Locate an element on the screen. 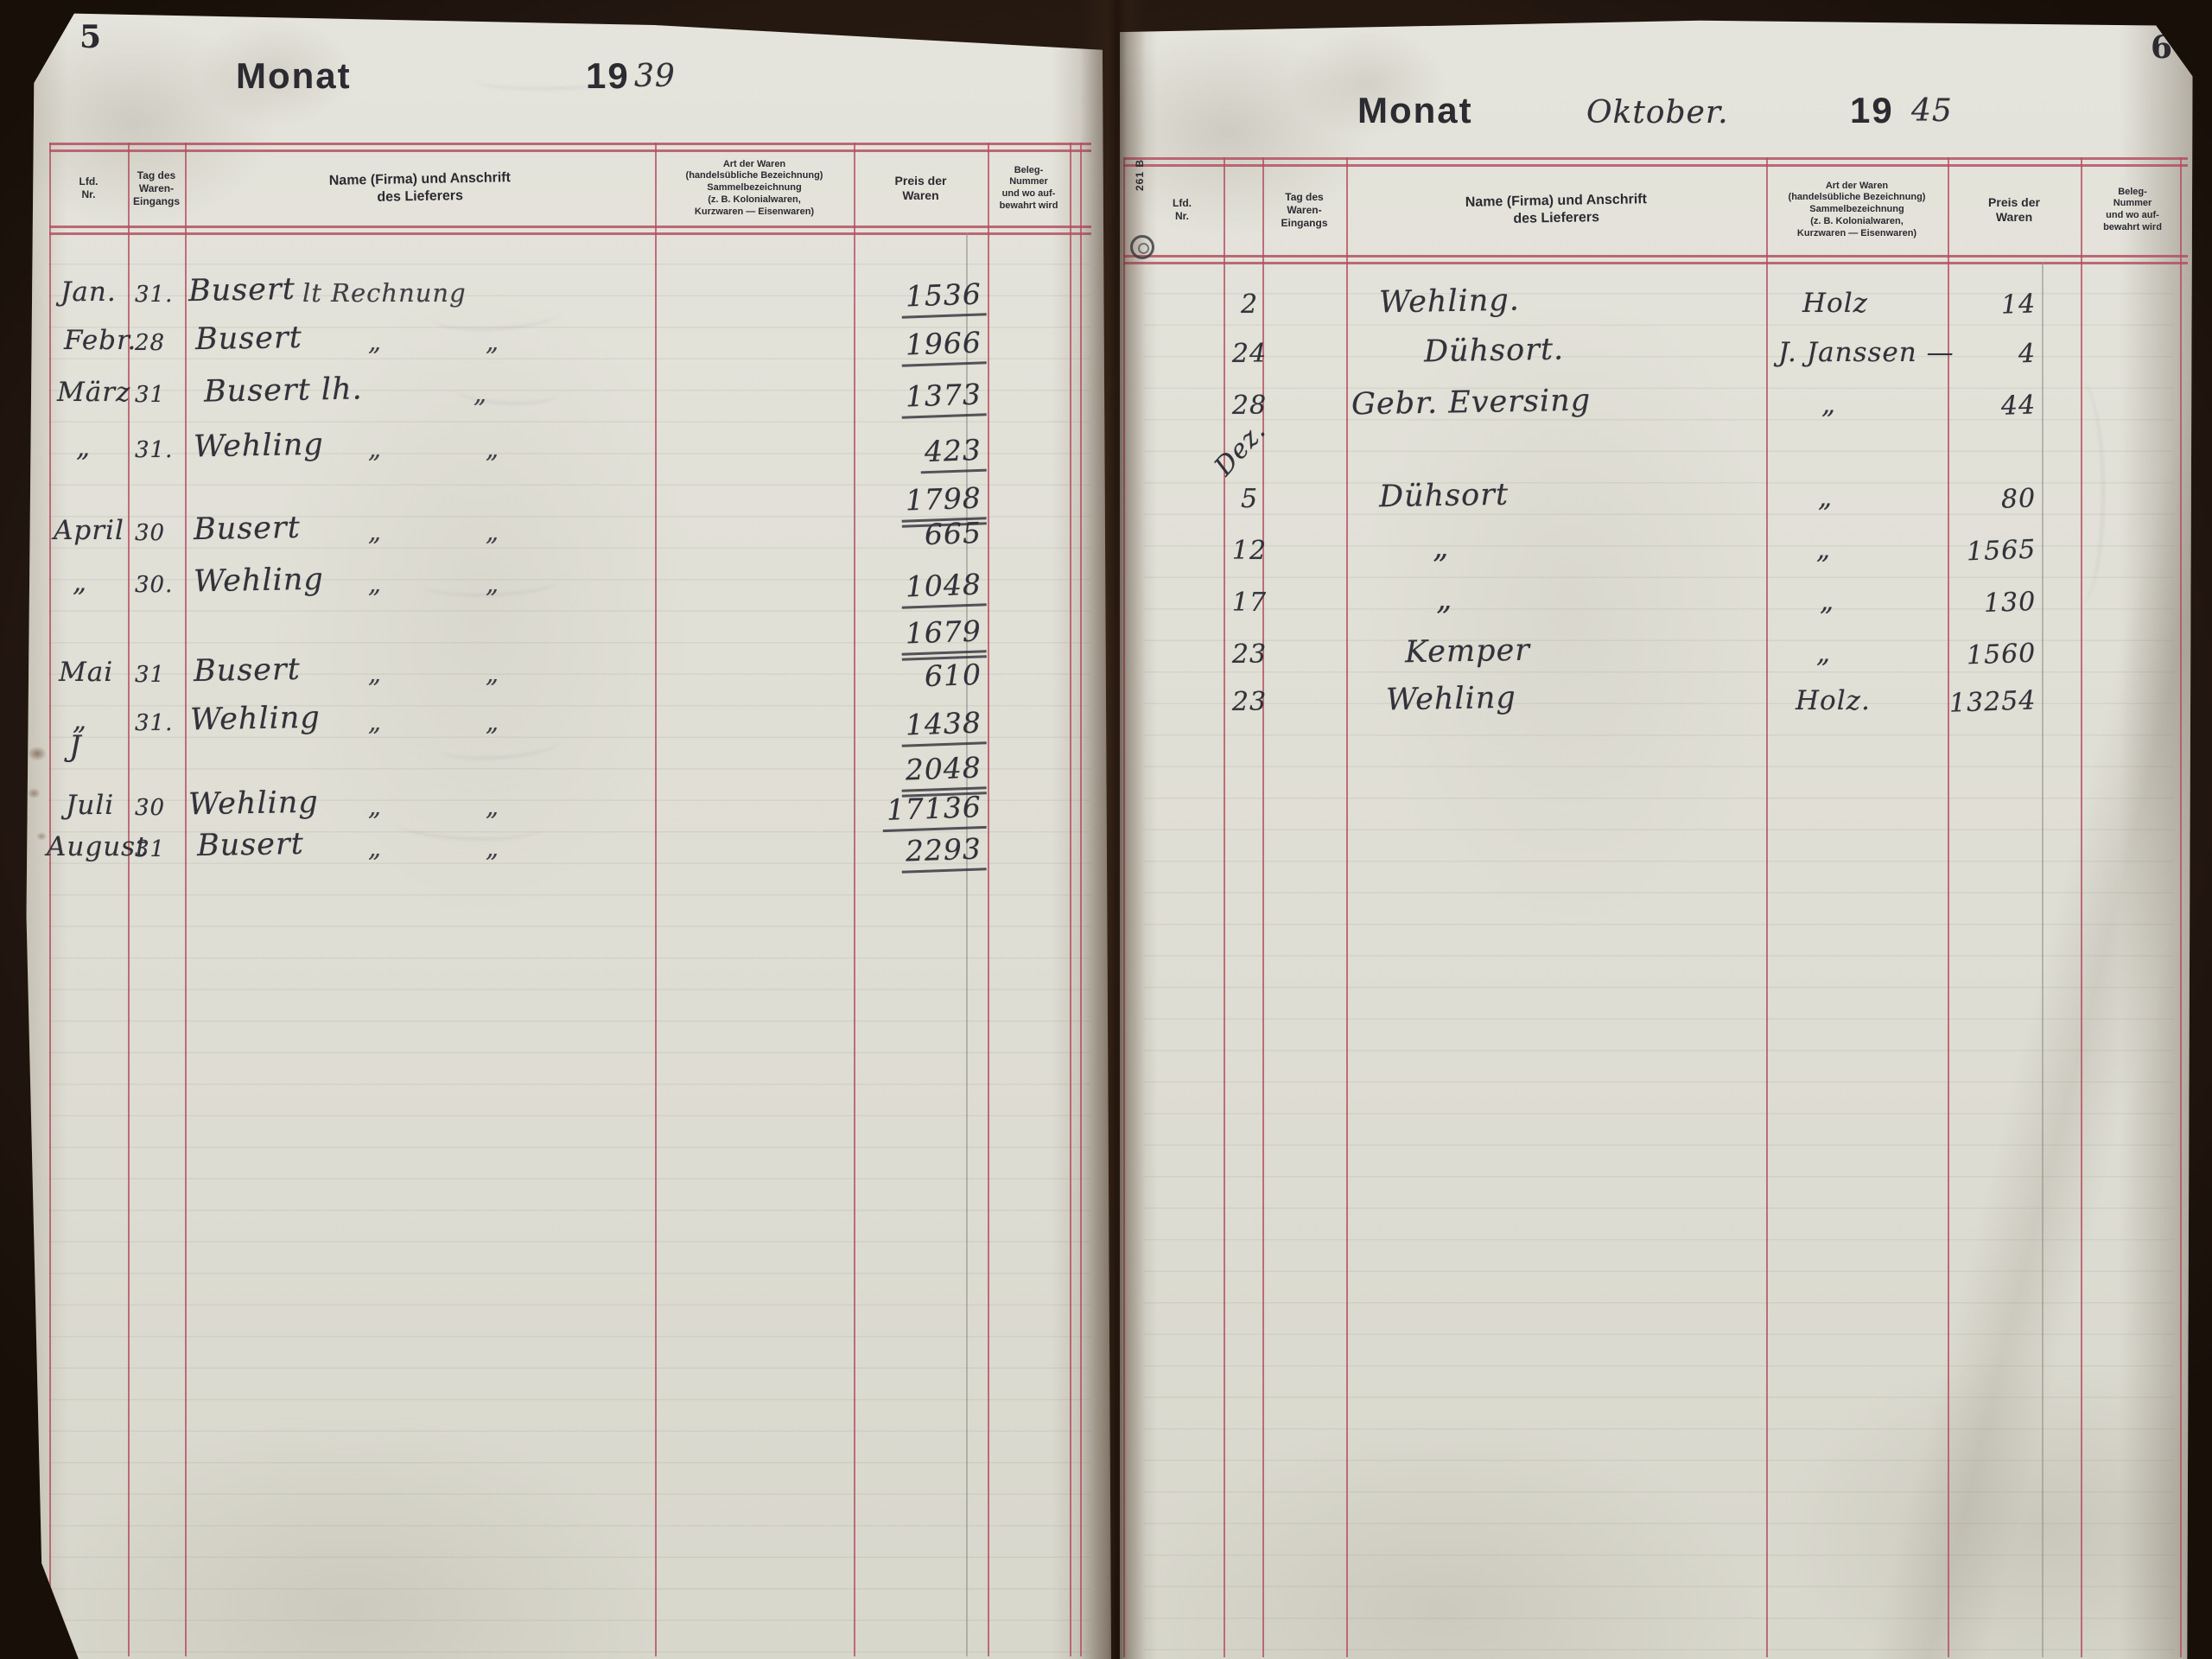 The height and width of the screenshot is (1659, 2212). entry-month: März is located at coordinates (94, 392).